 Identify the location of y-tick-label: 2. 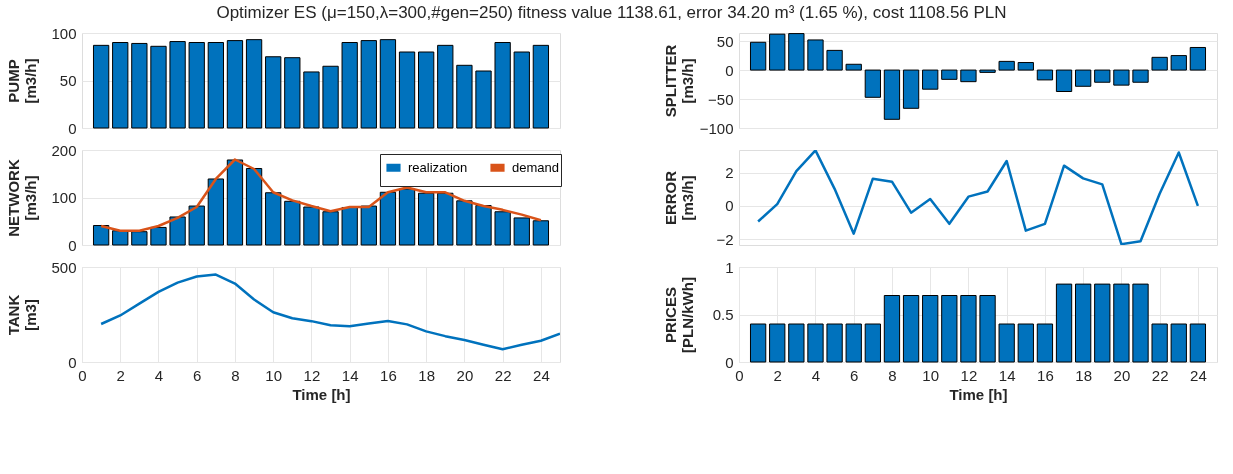
(729, 172).